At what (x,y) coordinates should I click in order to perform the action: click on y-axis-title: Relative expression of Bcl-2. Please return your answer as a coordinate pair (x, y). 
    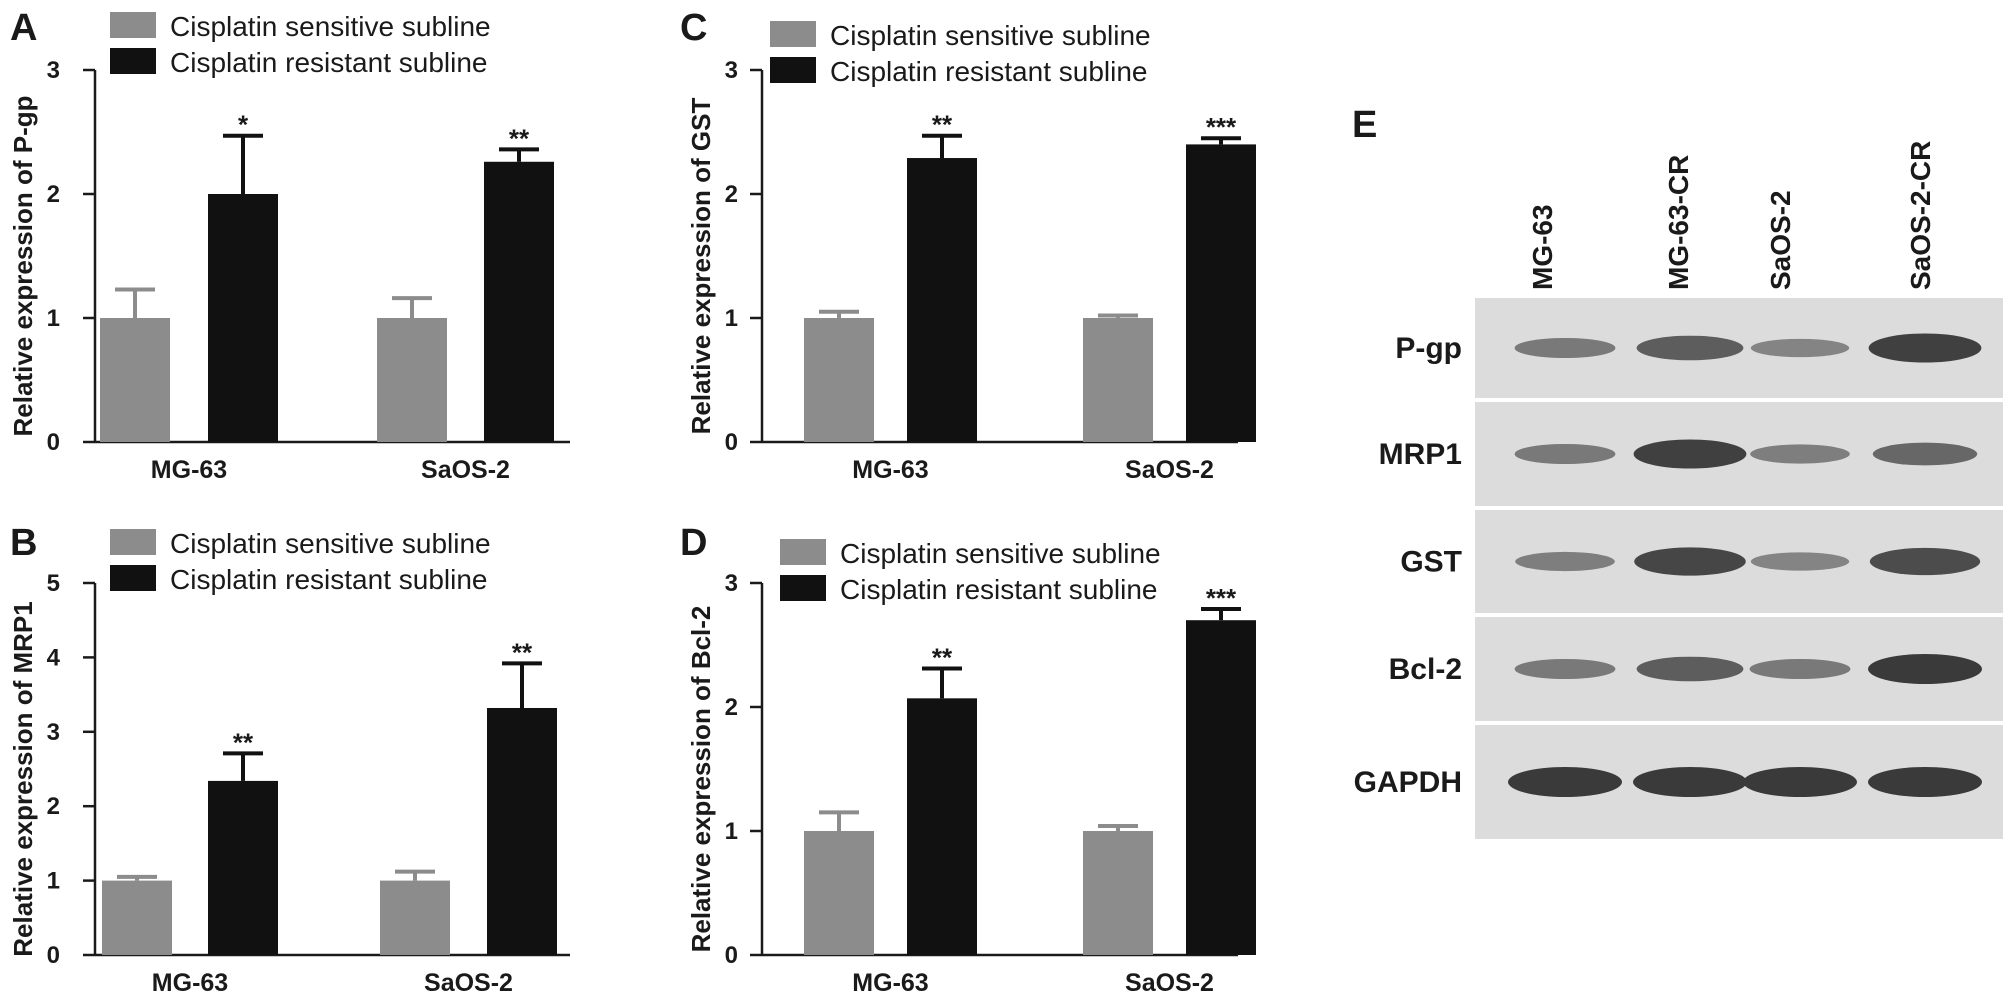
    Looking at the image, I should click on (701, 779).